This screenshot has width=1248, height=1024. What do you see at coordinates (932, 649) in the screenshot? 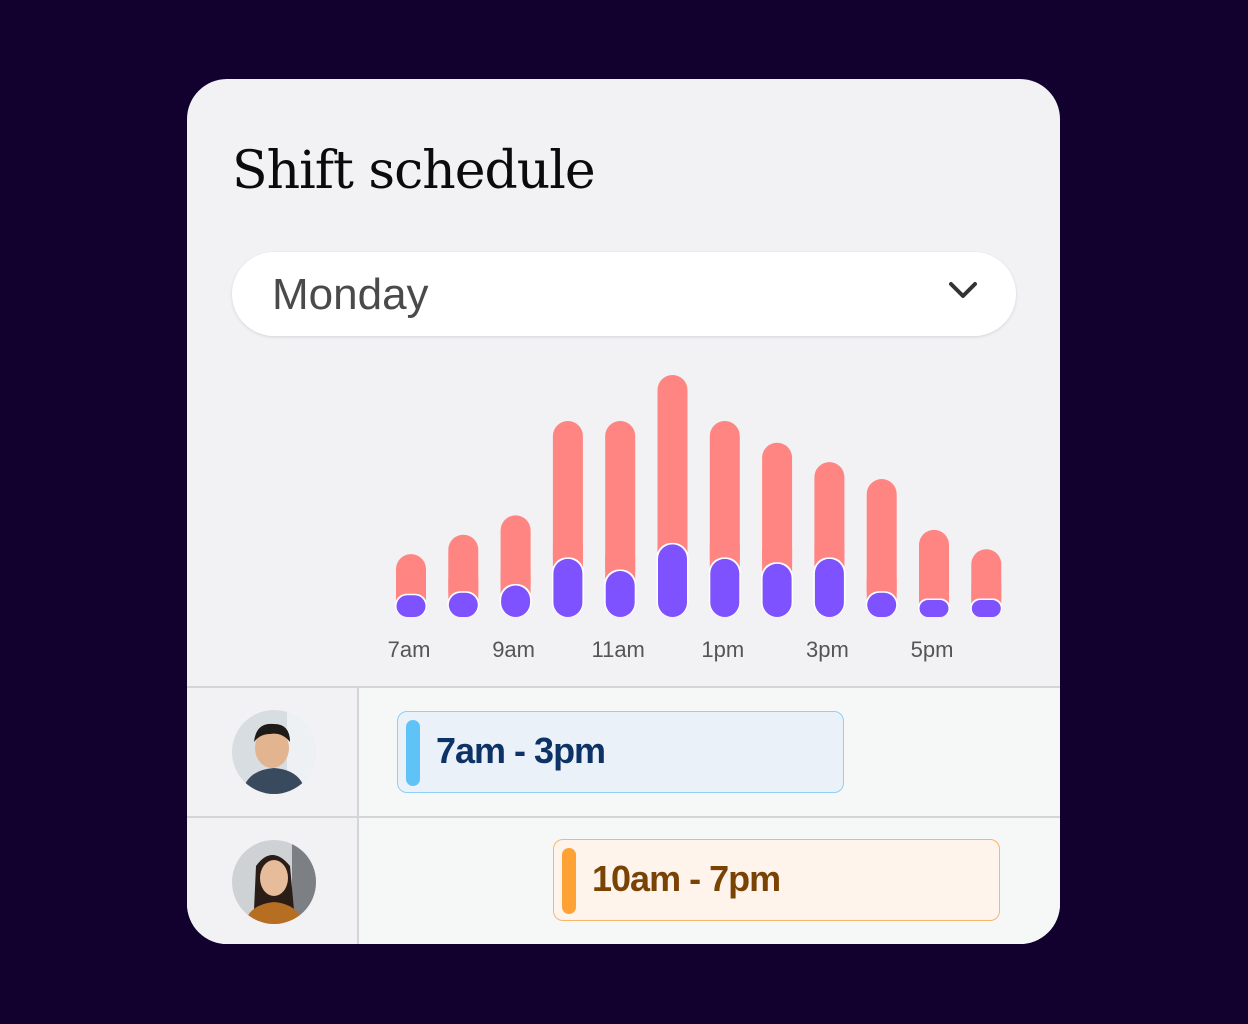
I see `x-tick-label: 5pm` at bounding box center [932, 649].